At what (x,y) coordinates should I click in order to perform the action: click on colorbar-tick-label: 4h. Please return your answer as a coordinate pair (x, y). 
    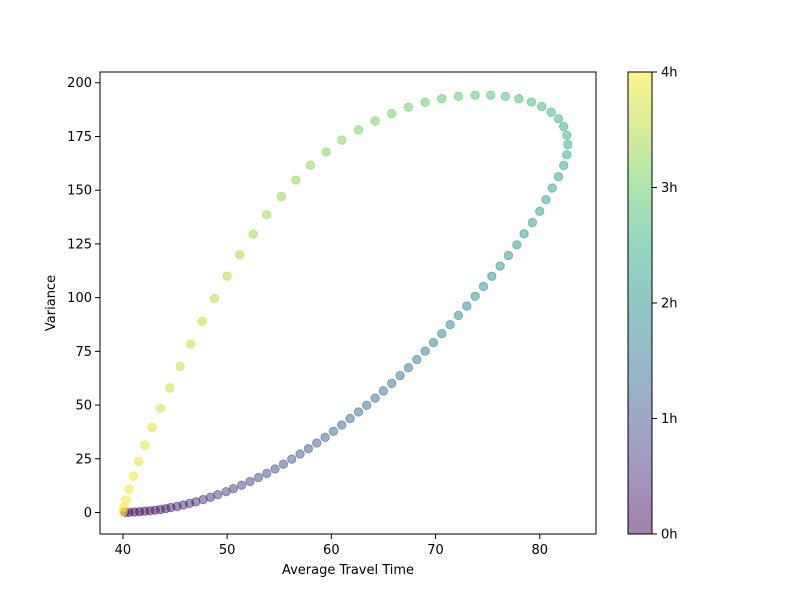
    Looking at the image, I should click on (669, 73).